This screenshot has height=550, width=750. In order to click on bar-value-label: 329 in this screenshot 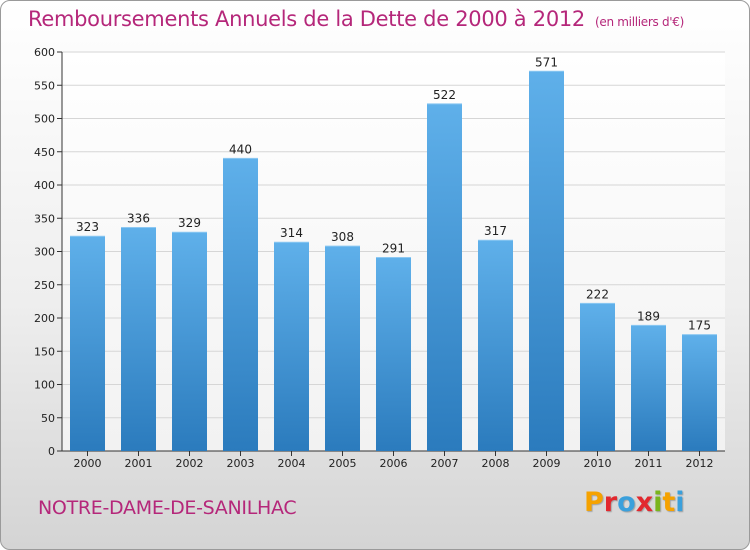, I will do `click(189, 223)`.